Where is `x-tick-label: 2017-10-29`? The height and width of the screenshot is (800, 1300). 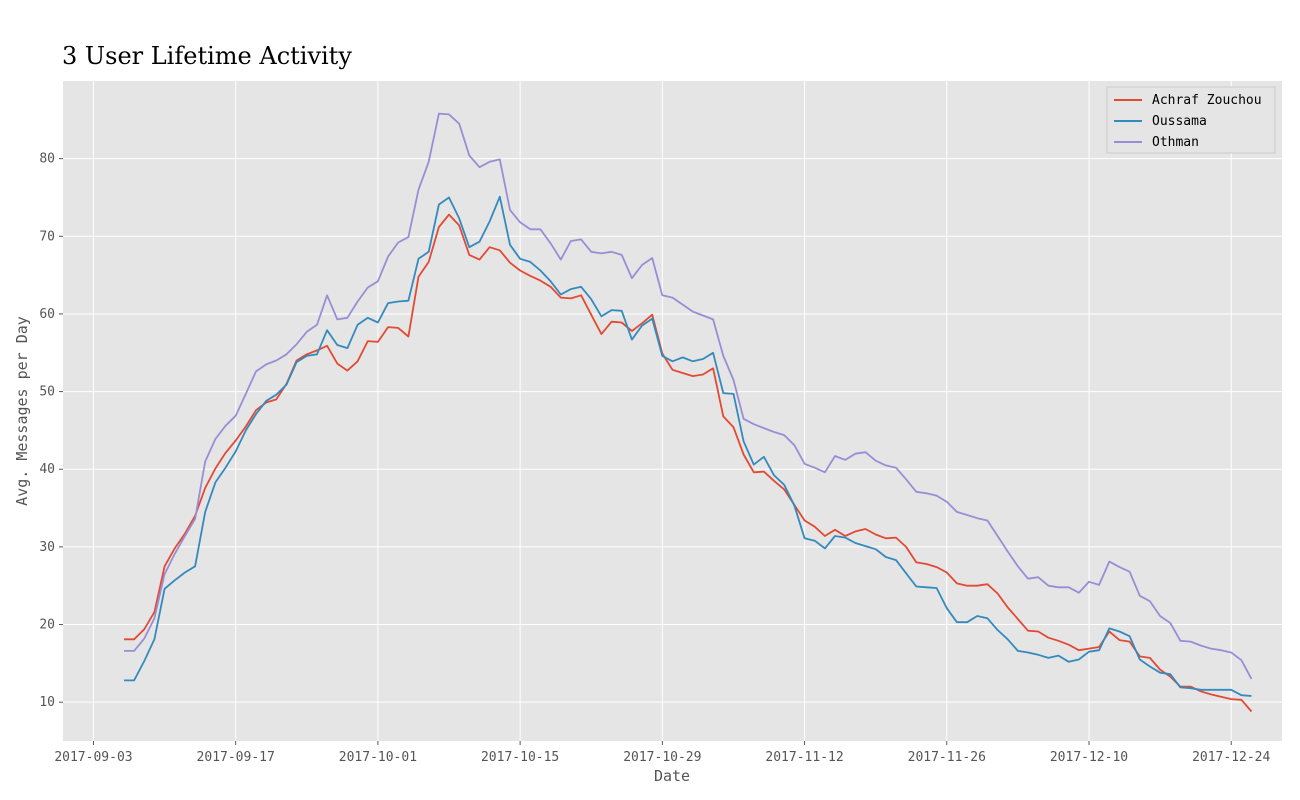
x-tick-label: 2017-10-29 is located at coordinates (662, 757).